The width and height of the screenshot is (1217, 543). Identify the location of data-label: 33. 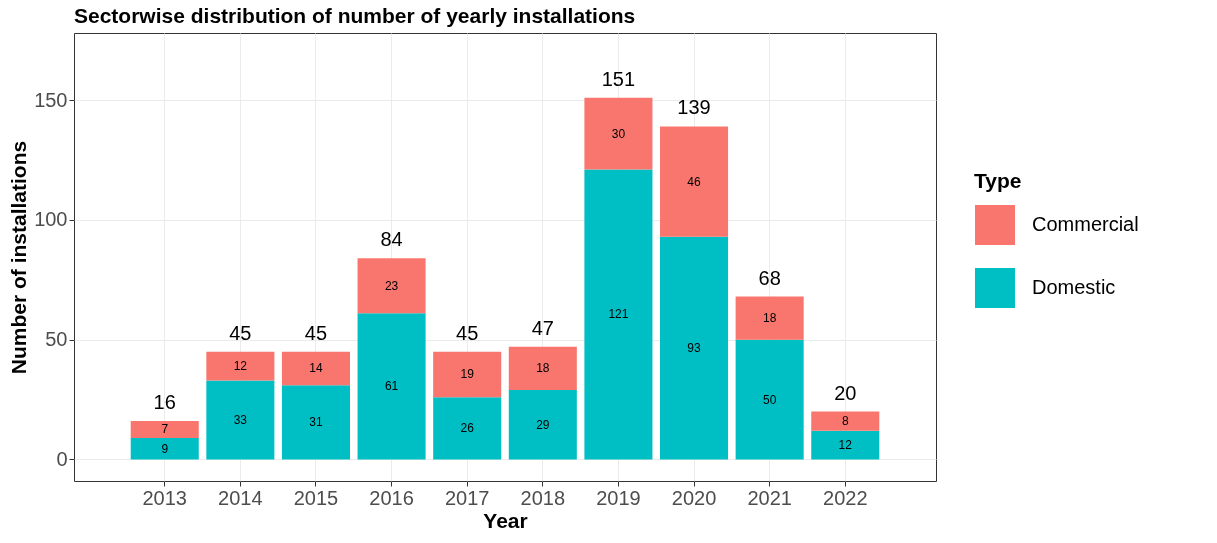
(240, 419).